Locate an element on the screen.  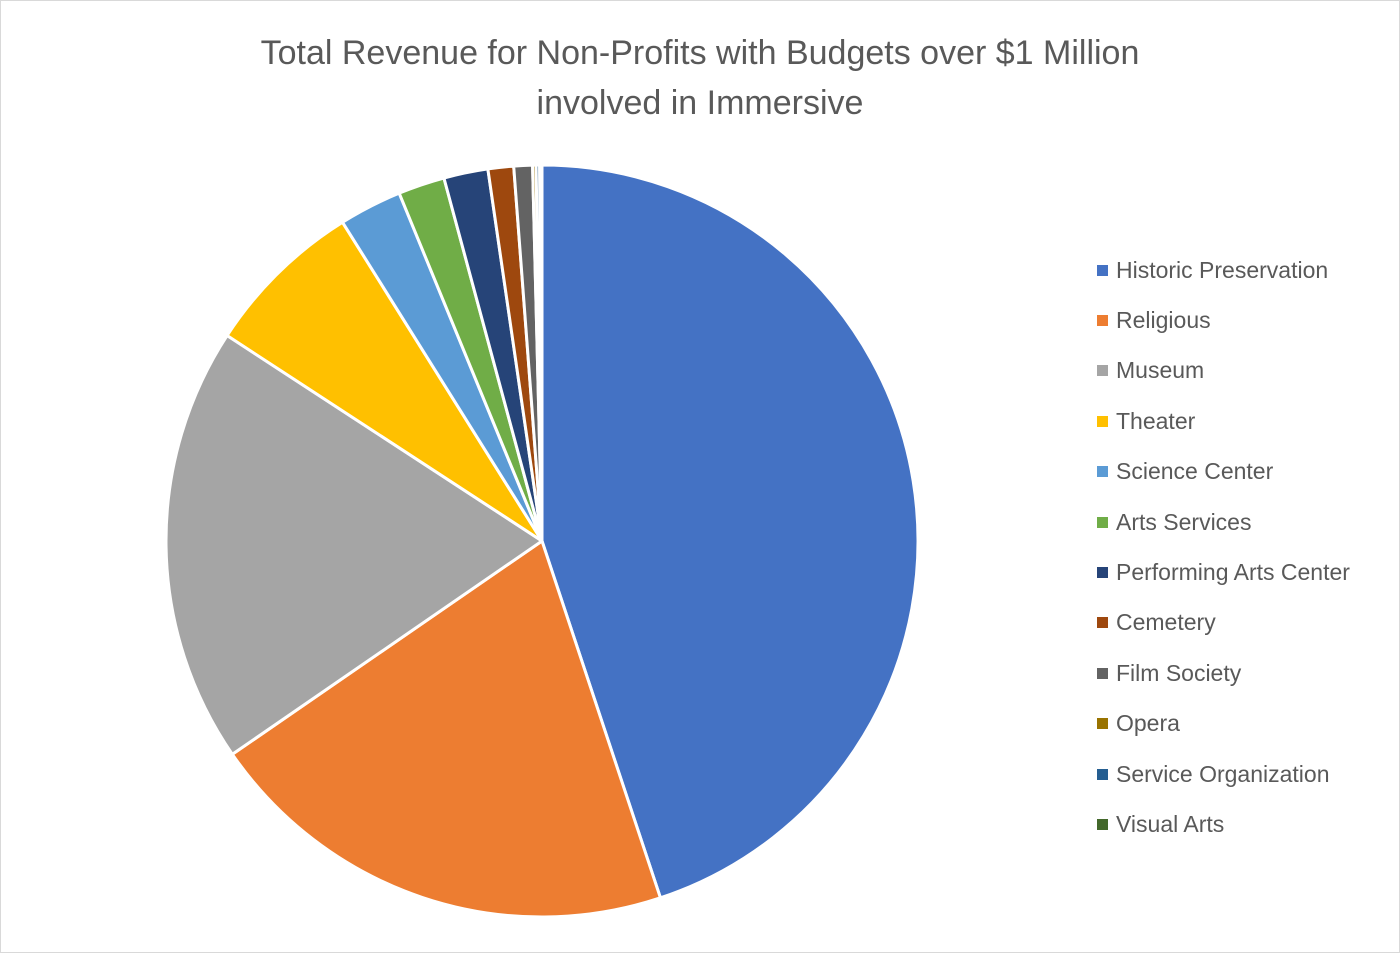
chart-title-line-2: involved in Immersive is located at coordinates (700, 103).